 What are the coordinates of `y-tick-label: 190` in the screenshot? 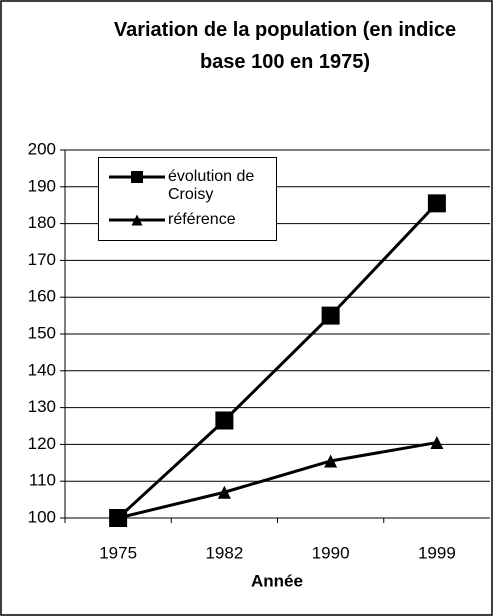 It's located at (42, 185).